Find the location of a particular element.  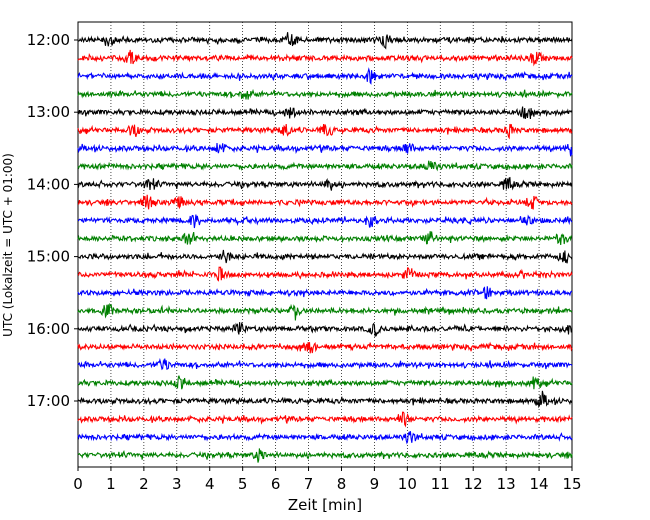

trace-17:00 is located at coordinates (325, 399).